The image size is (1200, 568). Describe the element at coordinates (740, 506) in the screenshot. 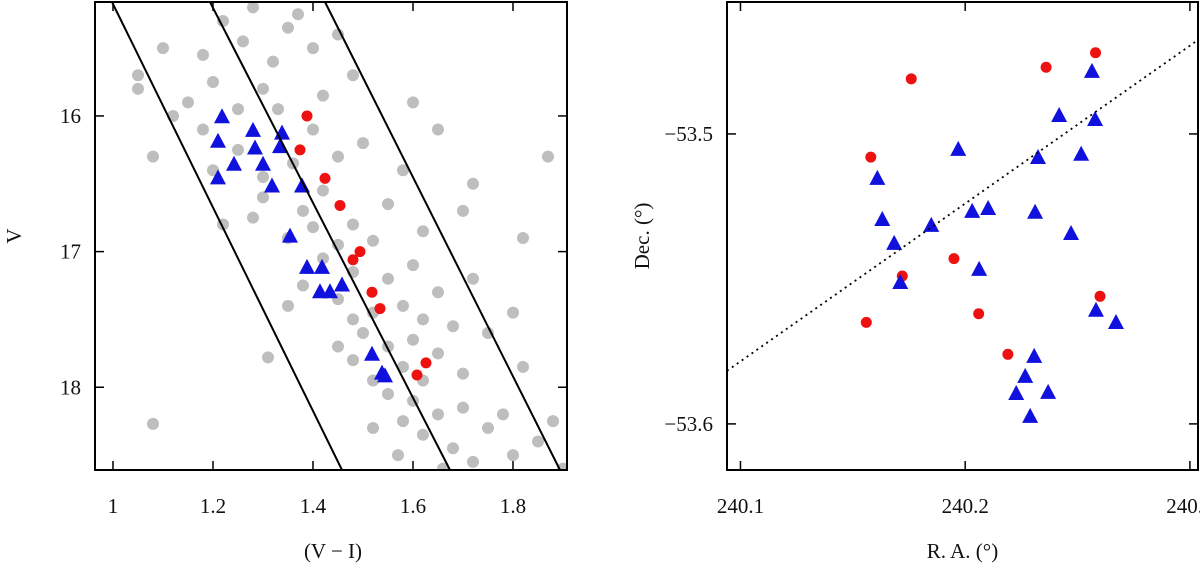

I see `x-tick-label: 240.1` at that location.